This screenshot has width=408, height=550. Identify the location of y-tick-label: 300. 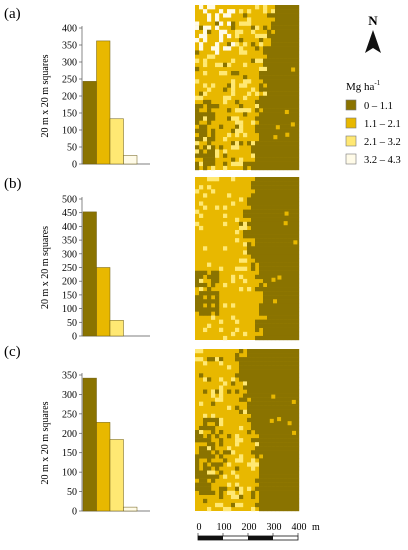
(69, 395).